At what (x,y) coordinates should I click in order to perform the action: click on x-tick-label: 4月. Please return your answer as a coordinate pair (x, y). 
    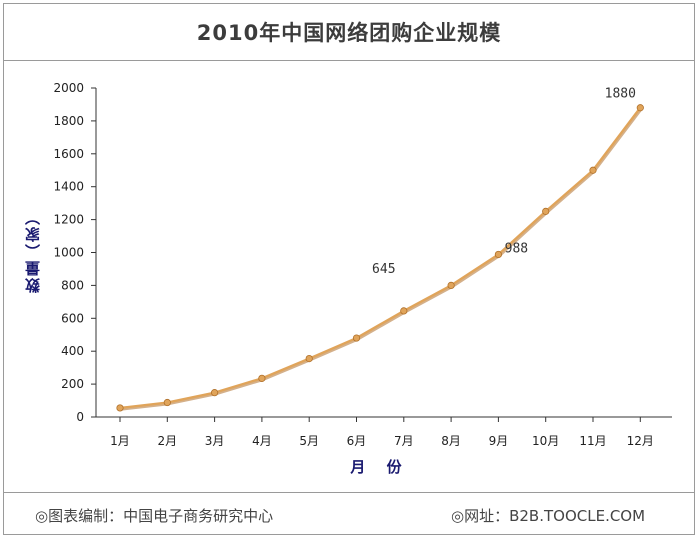
    Looking at the image, I should click on (262, 441).